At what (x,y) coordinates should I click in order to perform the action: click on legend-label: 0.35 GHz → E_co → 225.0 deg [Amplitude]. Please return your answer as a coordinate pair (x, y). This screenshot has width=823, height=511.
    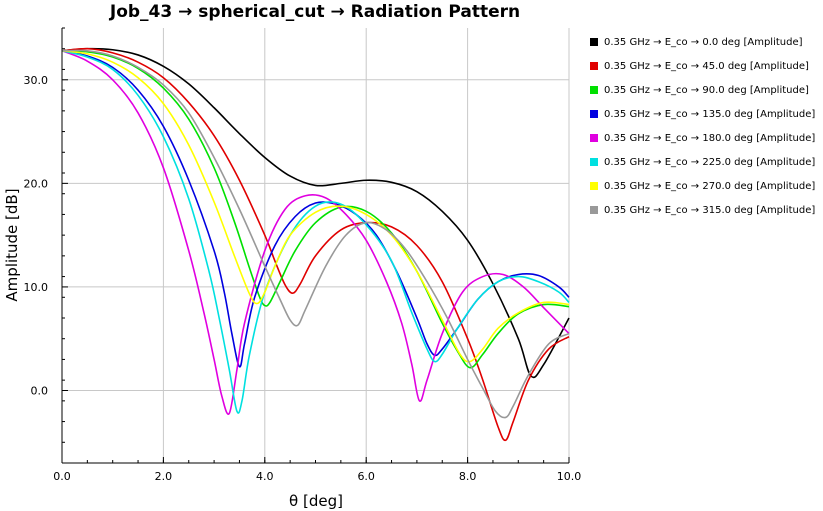
    Looking at the image, I should click on (710, 162).